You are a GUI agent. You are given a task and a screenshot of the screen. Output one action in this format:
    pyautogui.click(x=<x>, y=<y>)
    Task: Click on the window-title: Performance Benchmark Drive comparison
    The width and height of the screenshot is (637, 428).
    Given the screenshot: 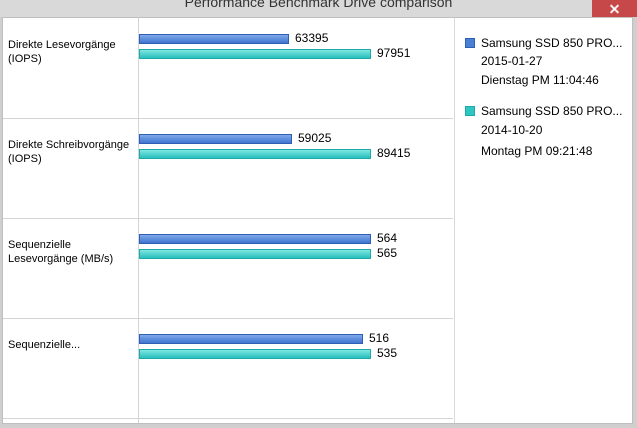 What is the action you would take?
    pyautogui.click(x=318, y=5)
    